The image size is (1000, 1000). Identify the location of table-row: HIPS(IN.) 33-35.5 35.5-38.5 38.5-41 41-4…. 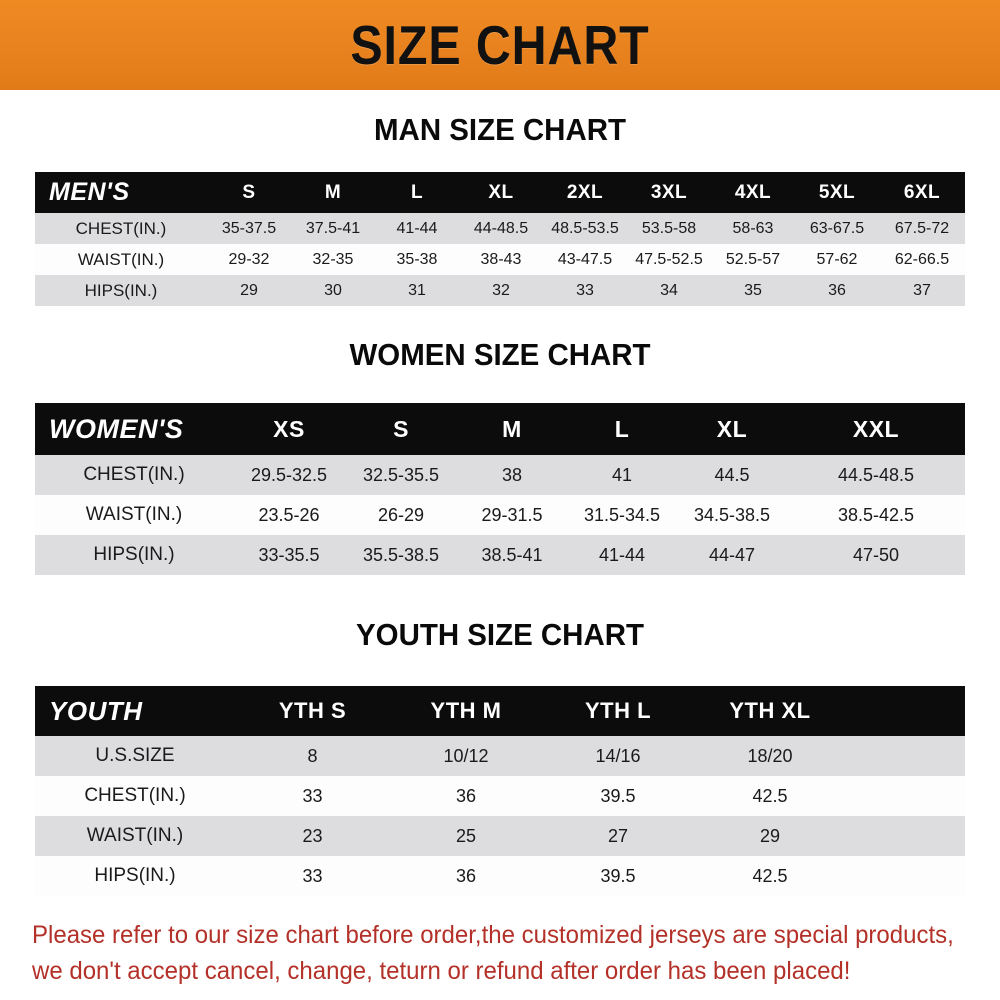
(500, 555).